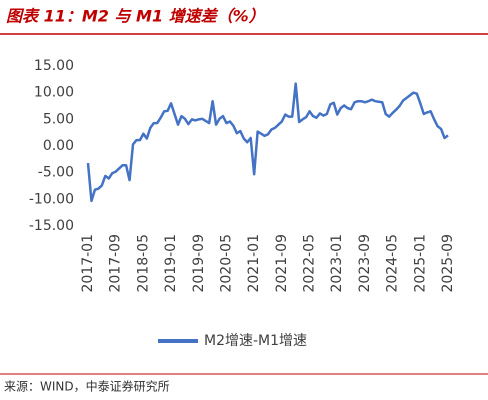 The width and height of the screenshot is (488, 400). Describe the element at coordinates (88, 263) in the screenshot. I see `x-tick-label: 2017-01` at that location.